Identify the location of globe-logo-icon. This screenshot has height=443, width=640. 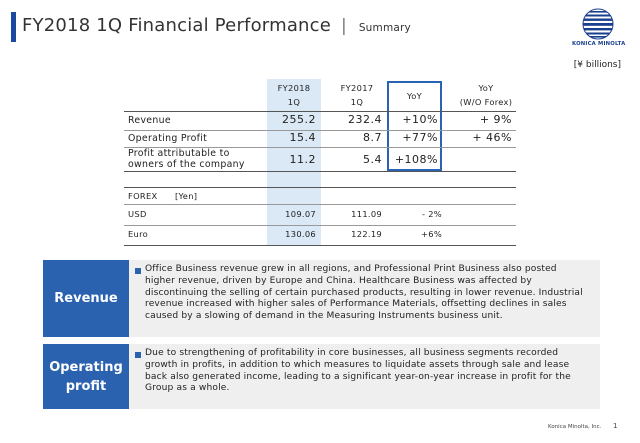
(598, 24).